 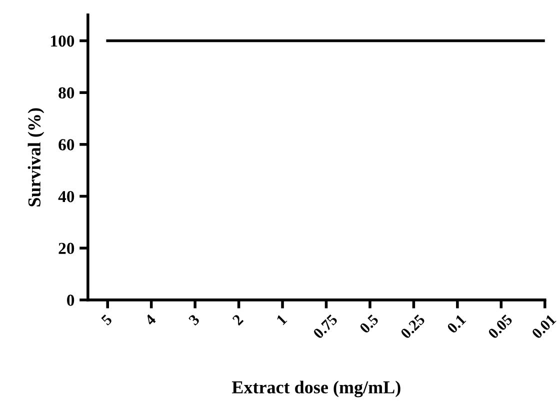 What do you see at coordinates (500, 327) in the screenshot?
I see `x-tick-label: 0.05` at bounding box center [500, 327].